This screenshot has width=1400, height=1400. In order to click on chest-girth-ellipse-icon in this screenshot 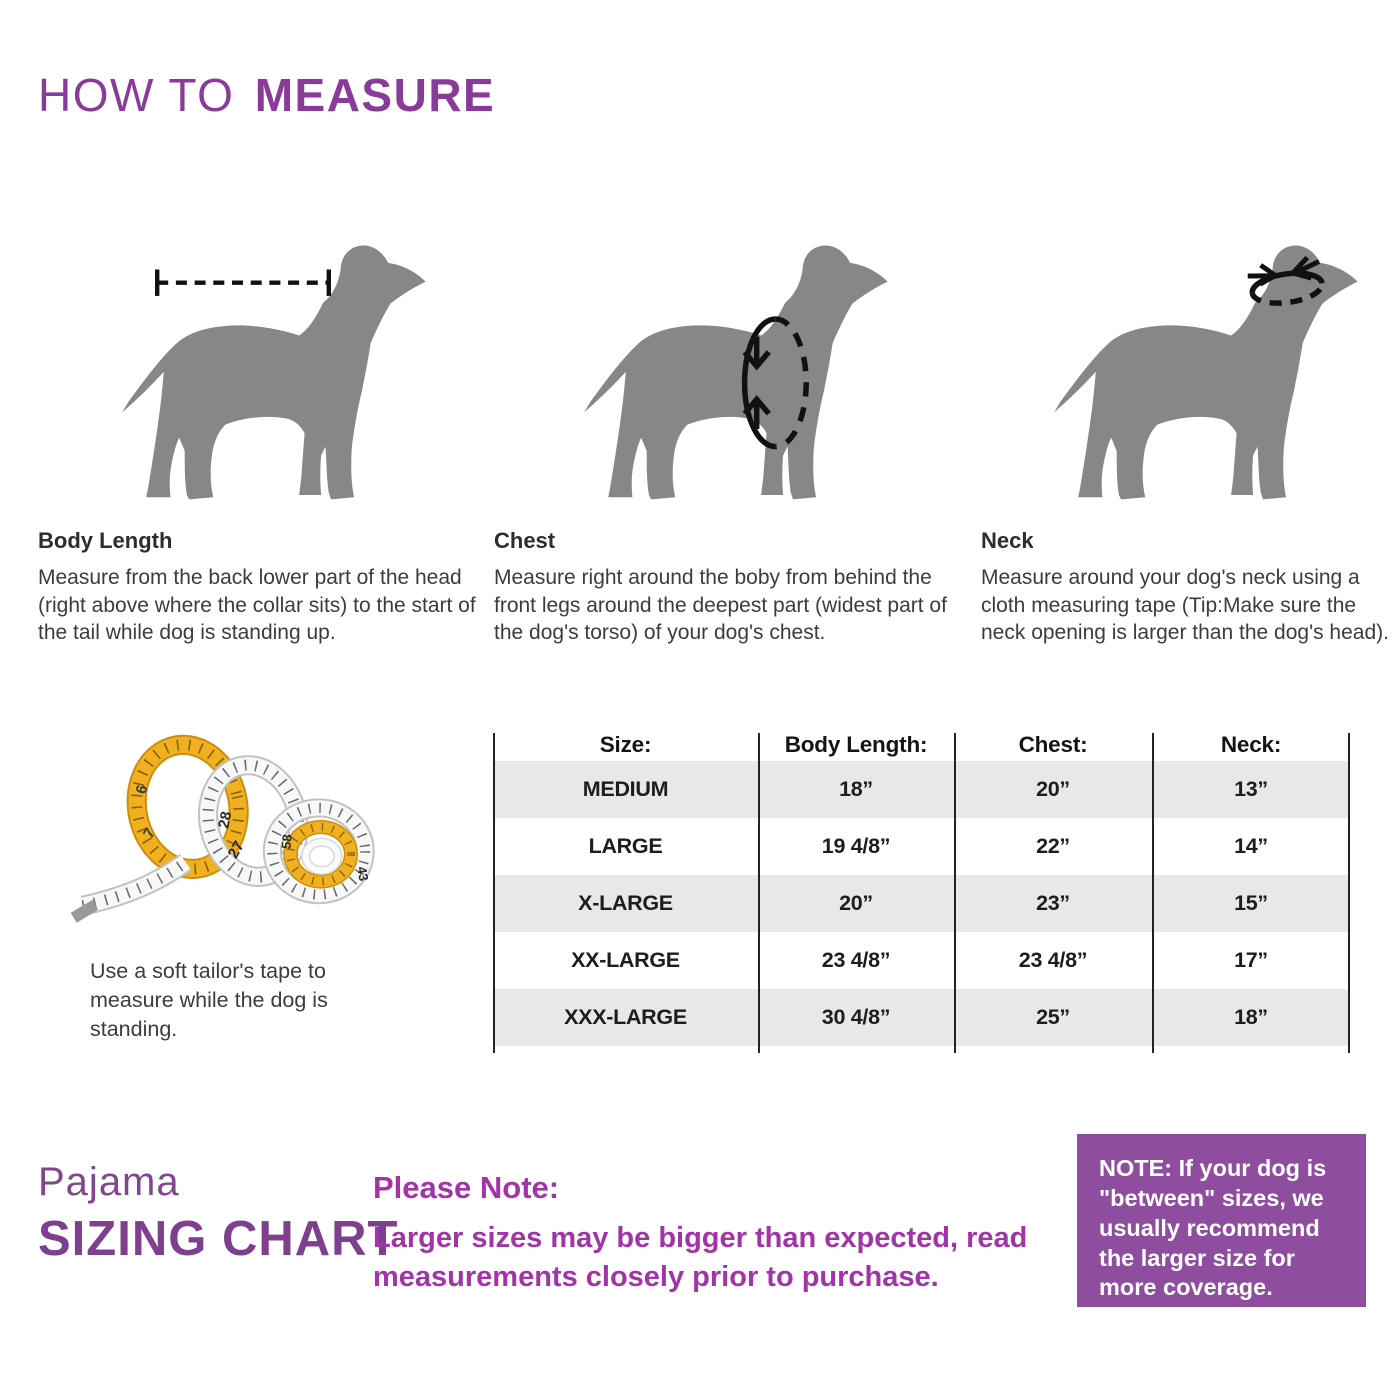, I will do `click(775, 383)`.